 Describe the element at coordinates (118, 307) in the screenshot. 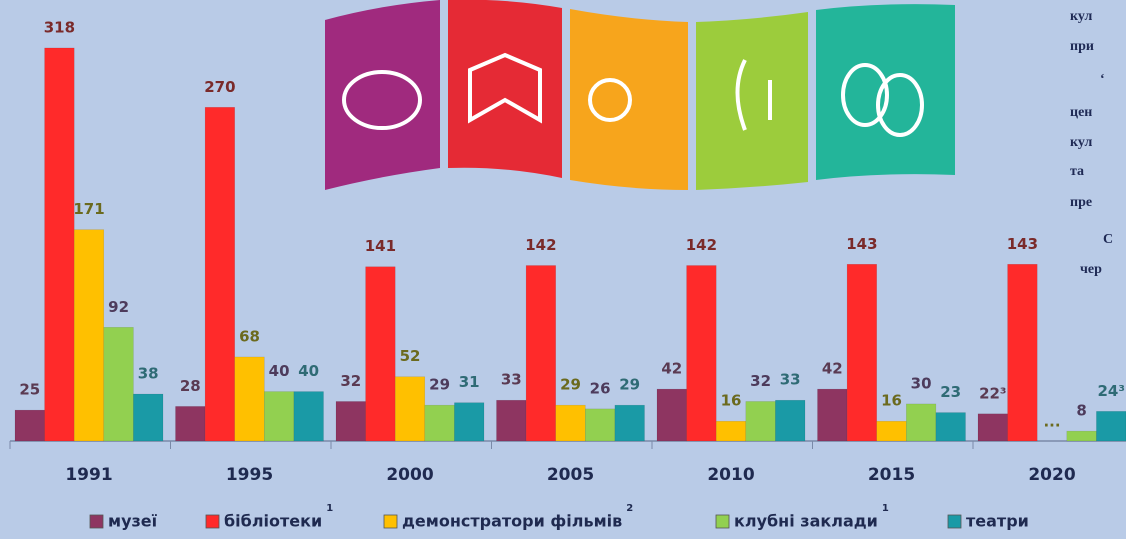

I see `value-label: 92` at that location.